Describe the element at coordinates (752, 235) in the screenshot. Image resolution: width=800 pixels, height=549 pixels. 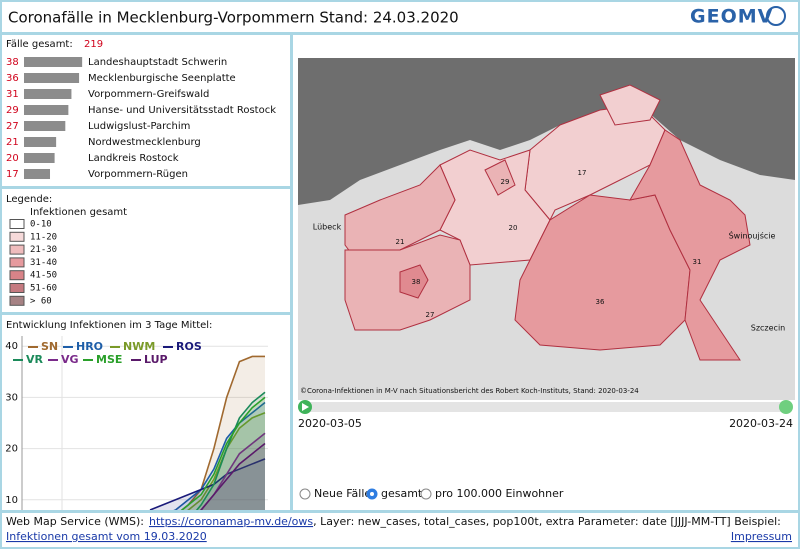
I see `place-label: Świnoujście` at that location.